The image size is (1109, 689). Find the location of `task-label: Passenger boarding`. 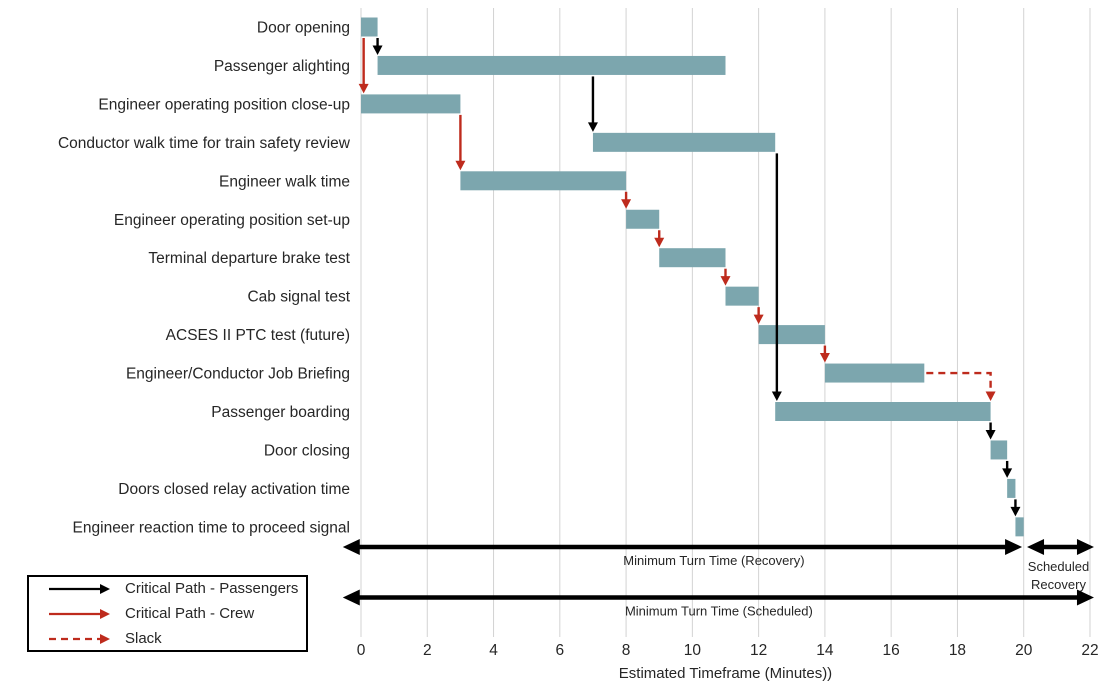

task-label: Passenger boarding is located at coordinates (280, 412).